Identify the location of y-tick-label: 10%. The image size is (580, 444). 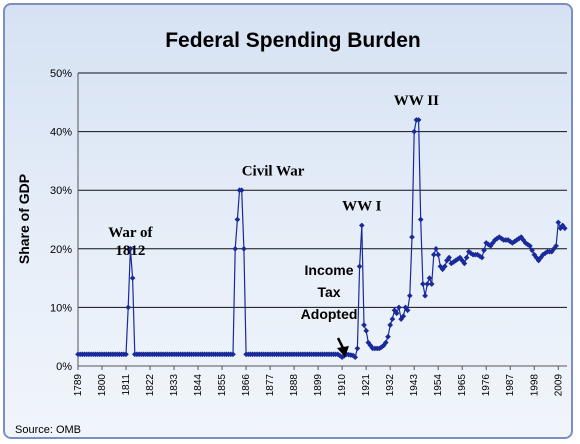
(61, 308).